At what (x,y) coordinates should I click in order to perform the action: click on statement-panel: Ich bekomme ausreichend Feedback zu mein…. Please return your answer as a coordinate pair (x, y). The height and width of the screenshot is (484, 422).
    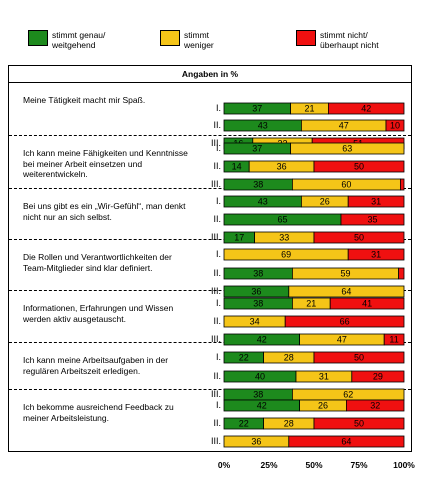
    Looking at the image, I should click on (210, 421).